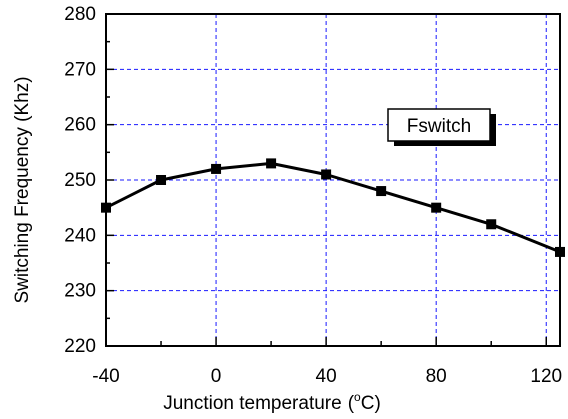 This screenshot has height=419, width=568. Describe the element at coordinates (80, 291) in the screenshot. I see `y-tick-label-1: 230` at that location.